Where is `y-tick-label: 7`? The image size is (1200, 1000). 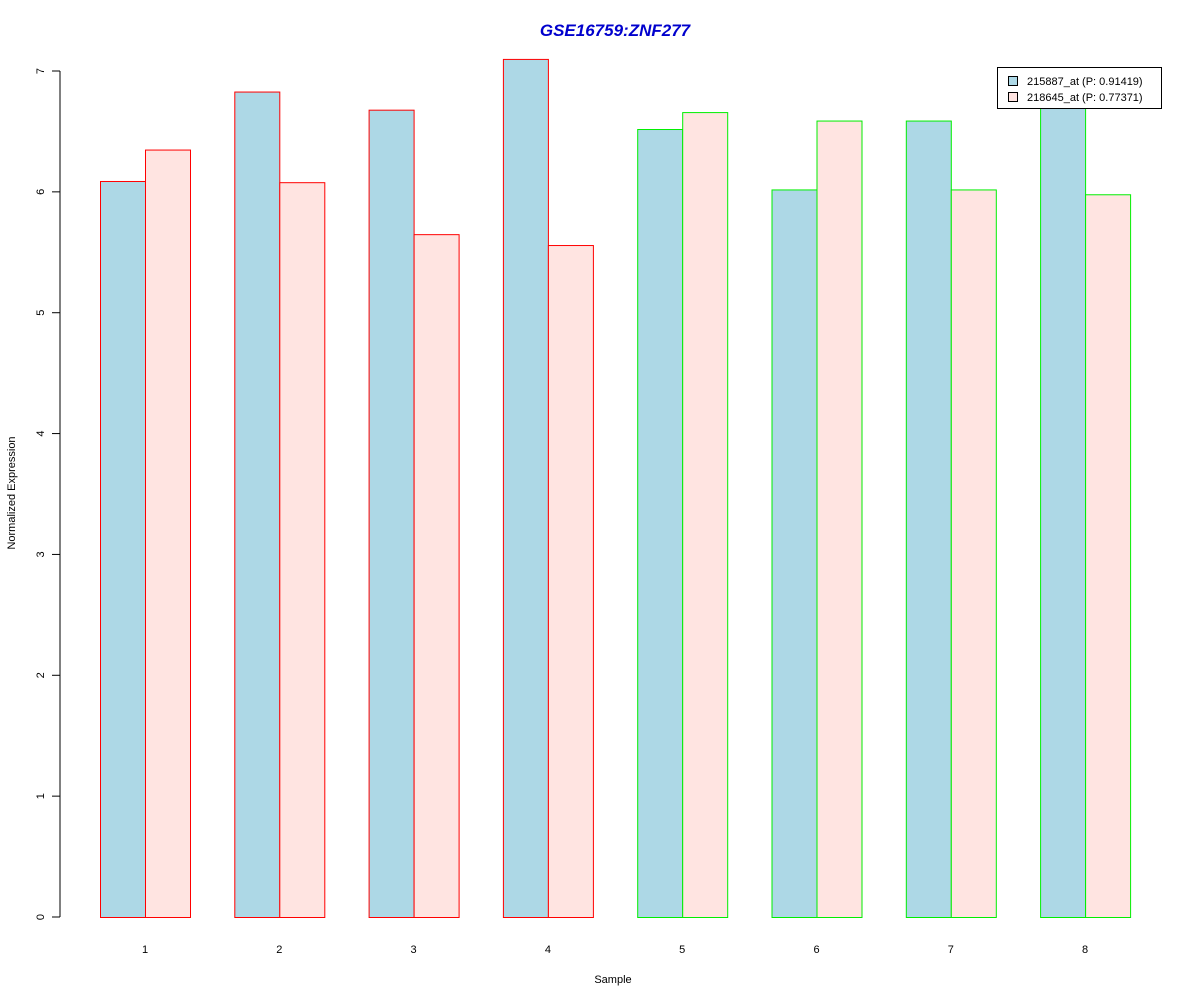 y-tick-label: 7 is located at coordinates (41, 71).